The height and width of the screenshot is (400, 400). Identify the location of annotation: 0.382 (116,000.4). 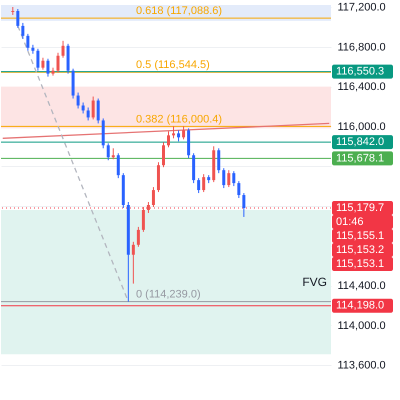
(179, 119).